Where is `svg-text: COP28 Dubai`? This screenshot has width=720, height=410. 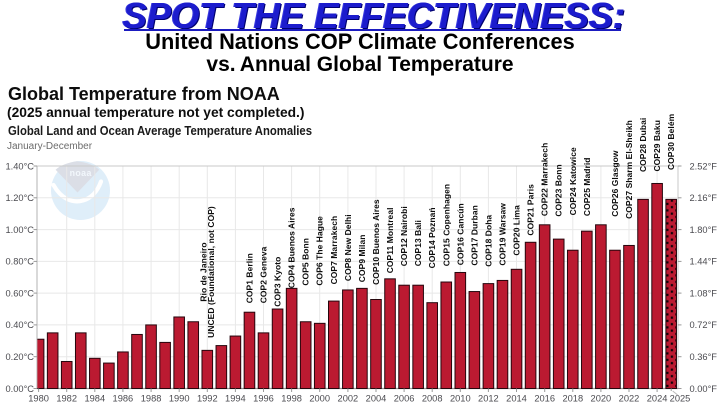
svg-text: COP28 Dubai is located at coordinates (643, 145).